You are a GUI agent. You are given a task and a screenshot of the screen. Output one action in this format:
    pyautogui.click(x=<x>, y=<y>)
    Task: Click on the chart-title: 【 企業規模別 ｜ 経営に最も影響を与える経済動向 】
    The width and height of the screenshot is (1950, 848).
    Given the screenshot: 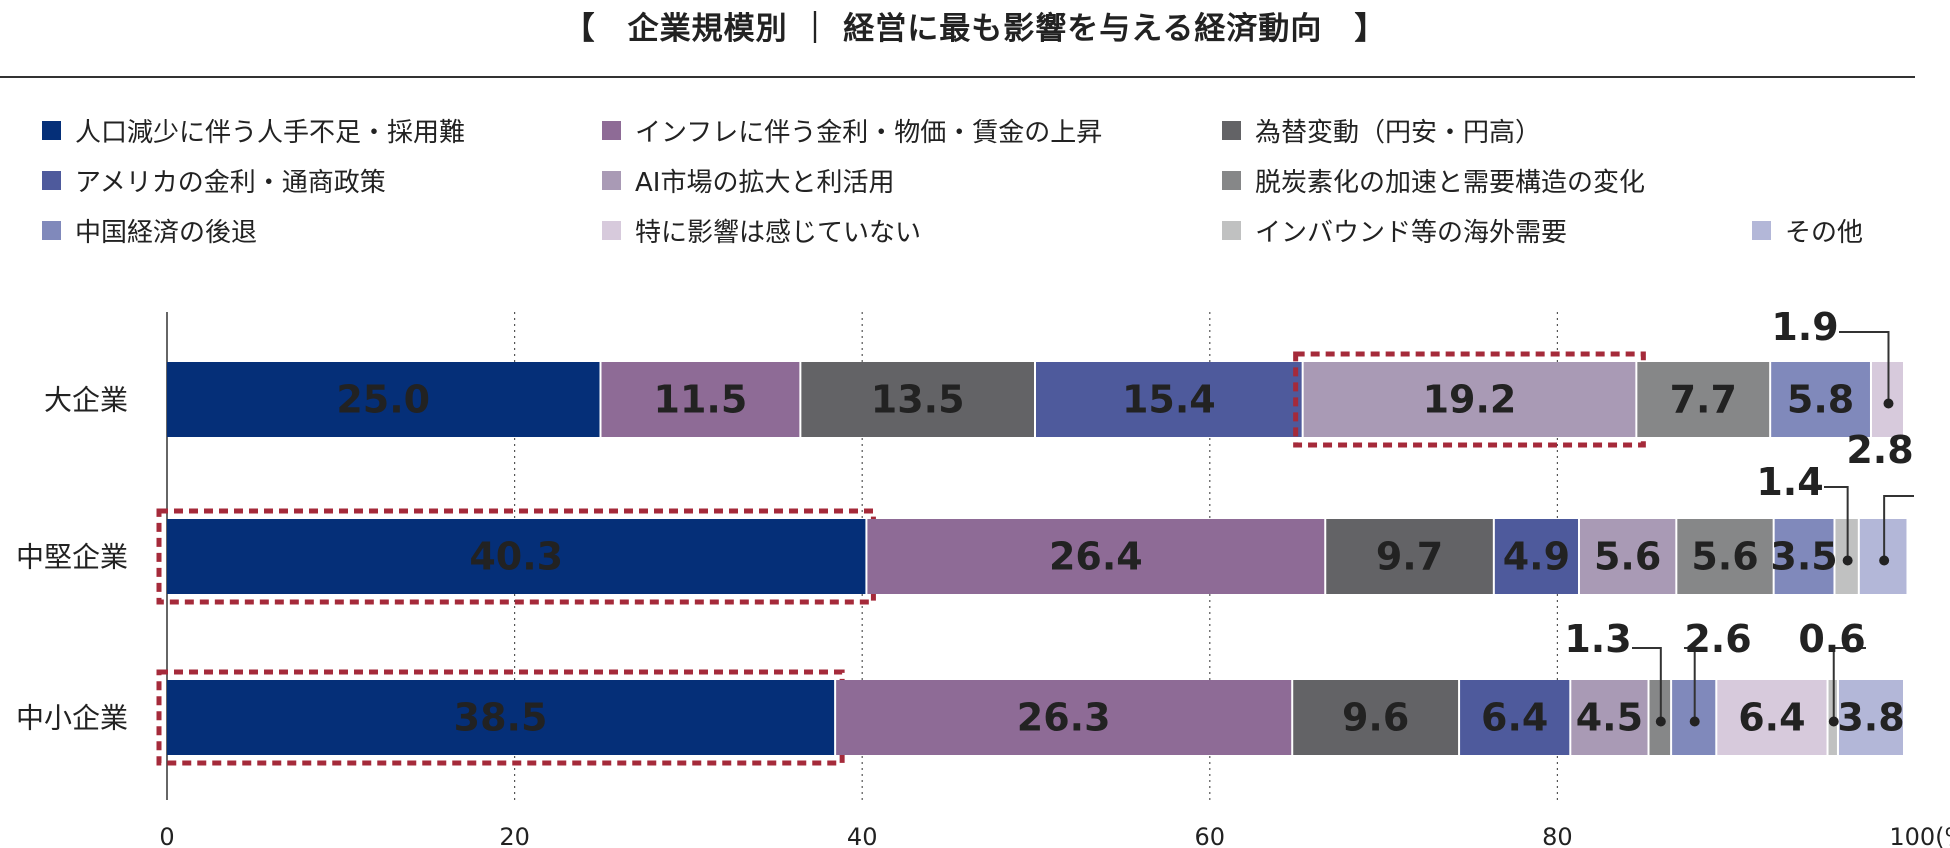 What is the action you would take?
    pyautogui.click(x=975, y=28)
    